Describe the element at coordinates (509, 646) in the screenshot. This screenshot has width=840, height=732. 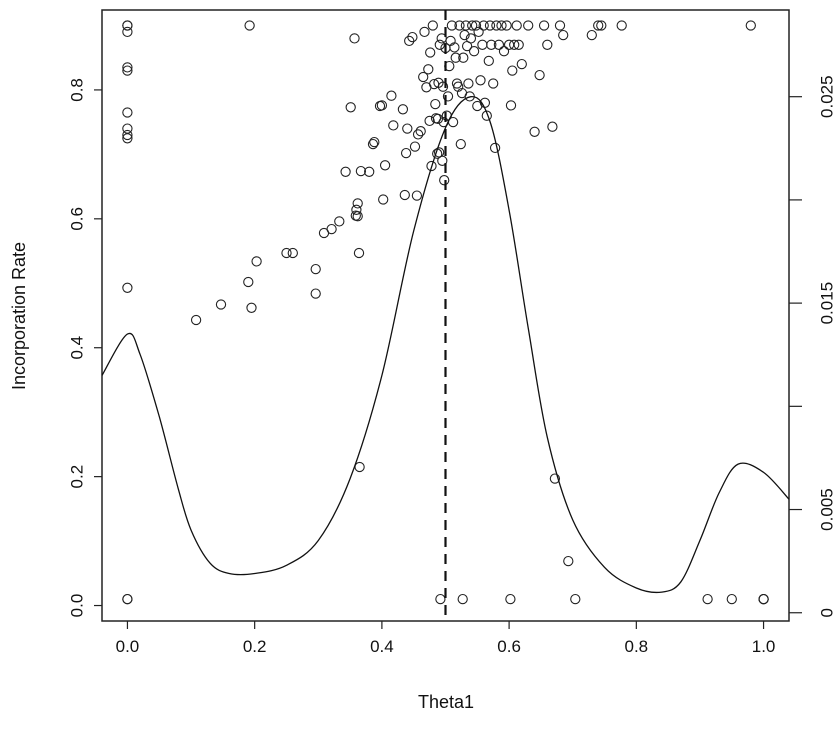
I see `x-tick-label: 0.6` at that location.